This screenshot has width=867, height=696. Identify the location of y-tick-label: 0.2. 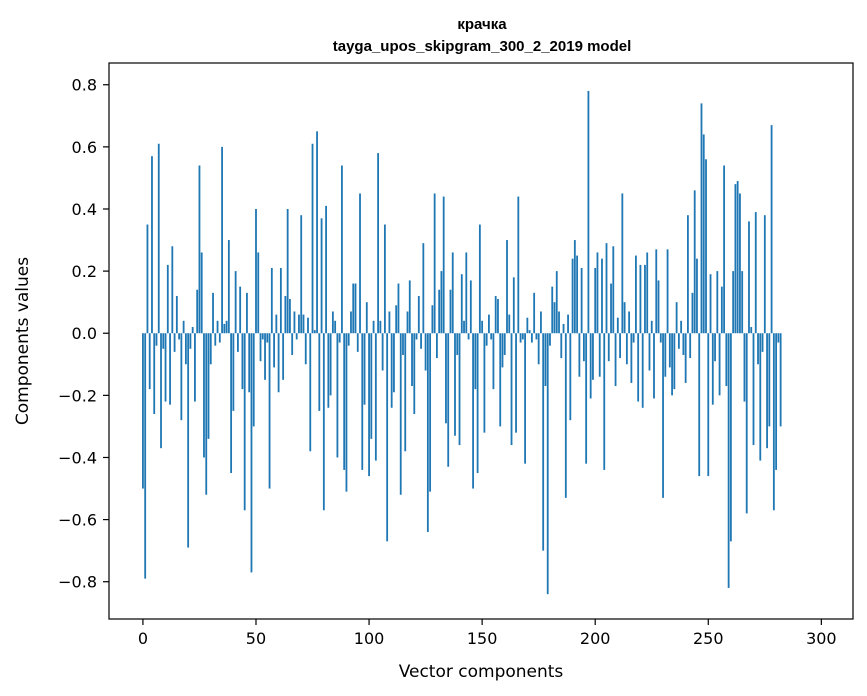
(84, 271).